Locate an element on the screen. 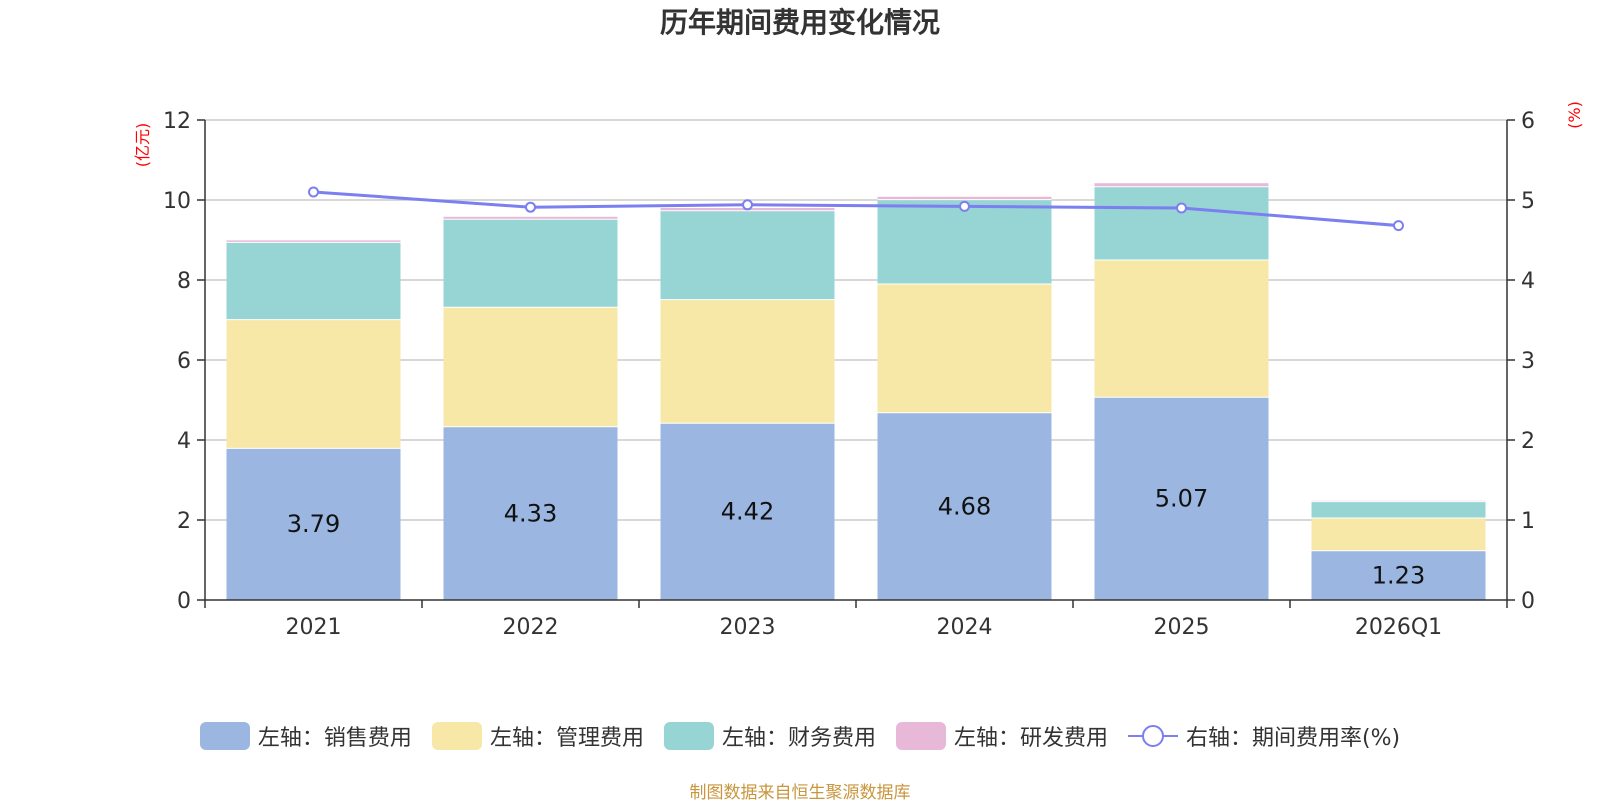 This screenshot has height=803, width=1600. value-label-2022: 4.33 is located at coordinates (530, 513).